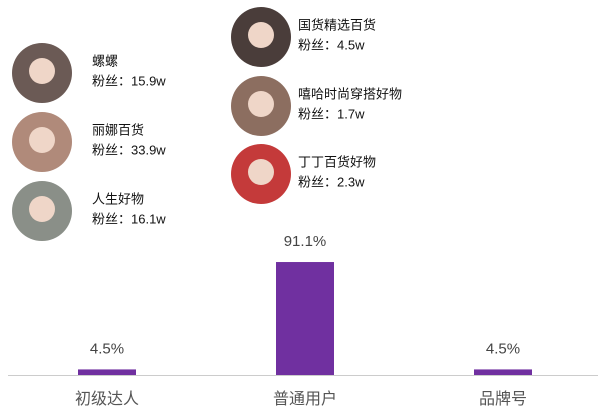 The width and height of the screenshot is (598, 412). I want to click on profile-name: 人生好物, so click(118, 198).